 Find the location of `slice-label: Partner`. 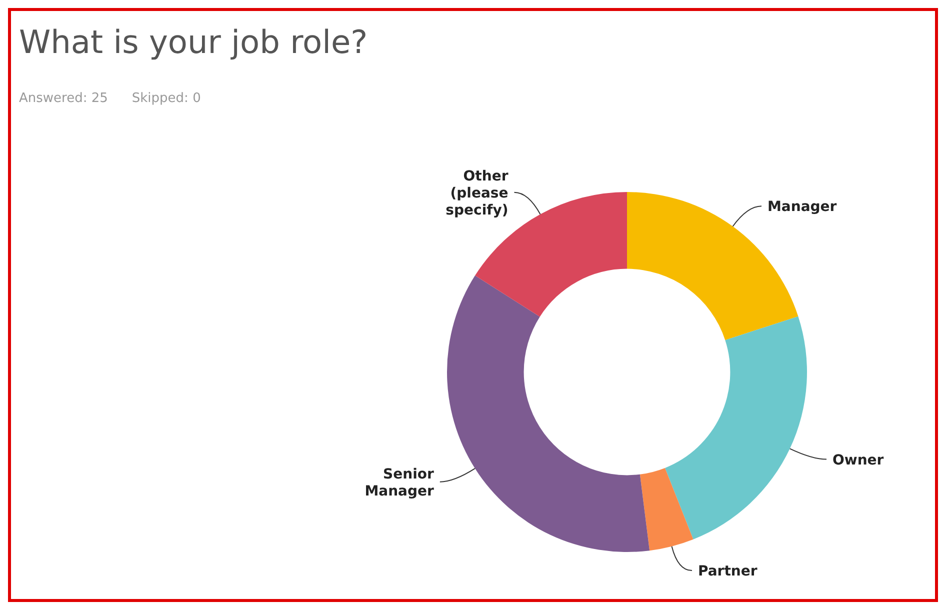

slice-label: Partner is located at coordinates (728, 572).